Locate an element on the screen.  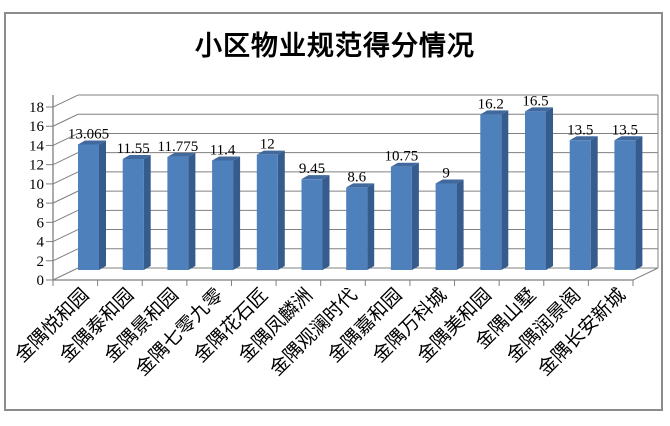
y-tick-label: 12 is located at coordinates (36, 166).